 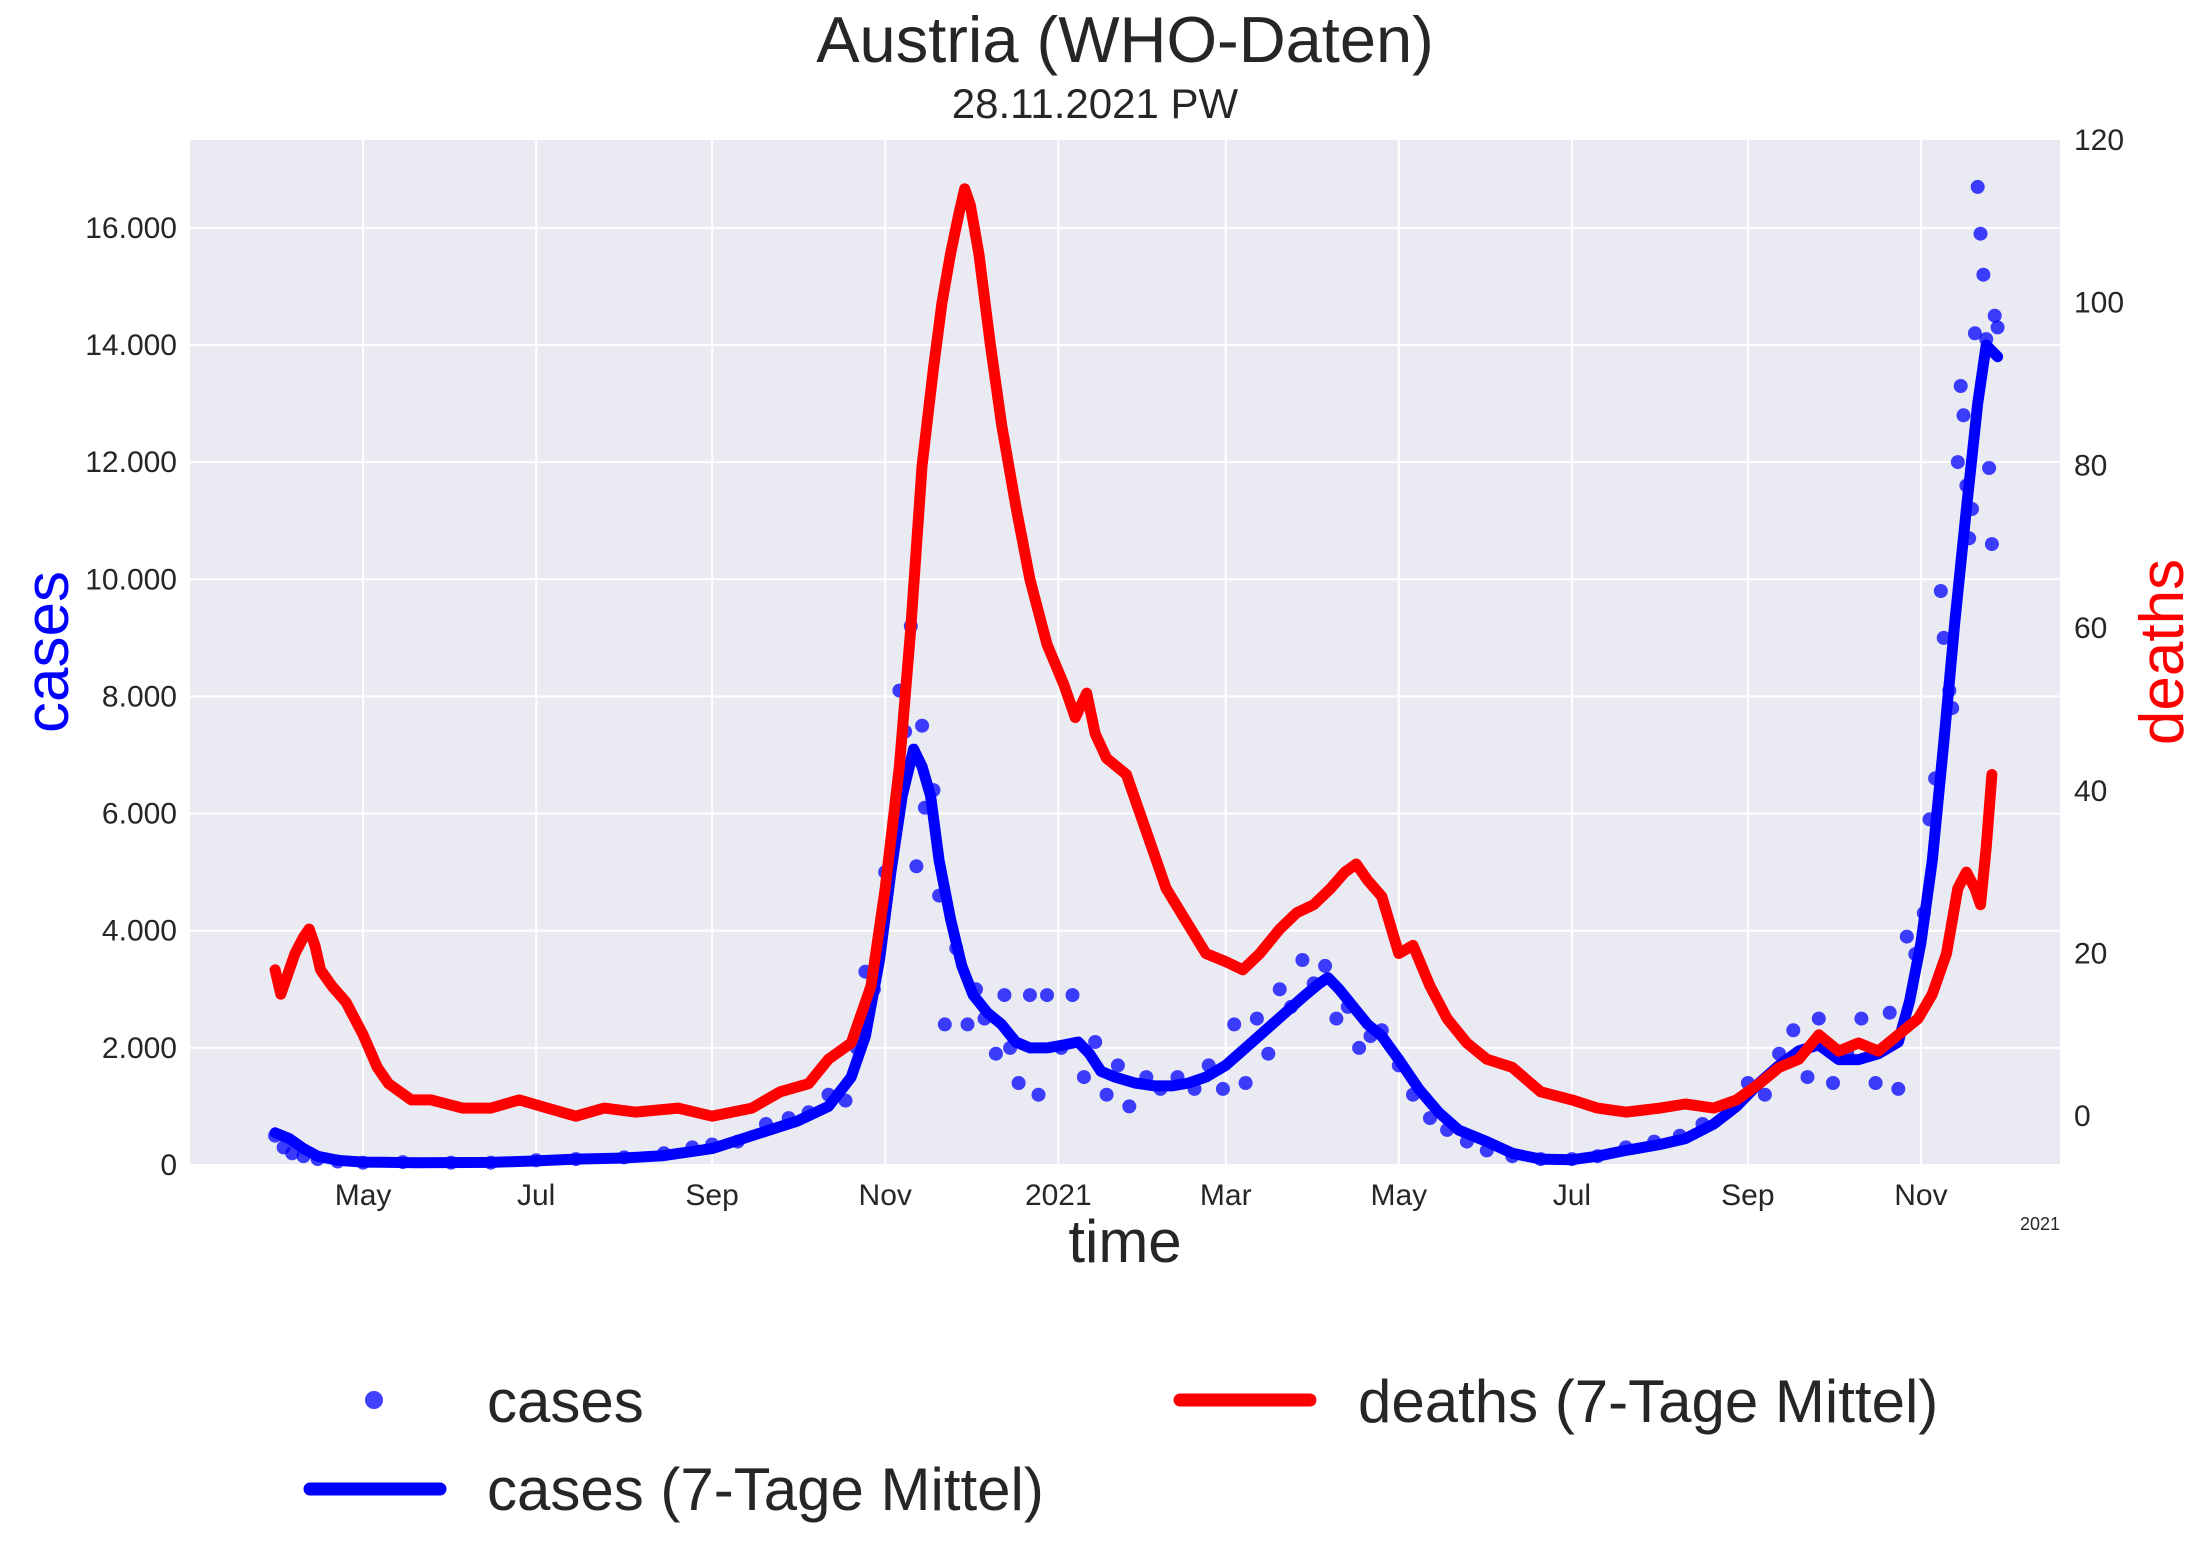 What do you see at coordinates (765, 1489) in the screenshot?
I see `legend-cases-avg-label: cases (7-Tage Mittel)` at bounding box center [765, 1489].